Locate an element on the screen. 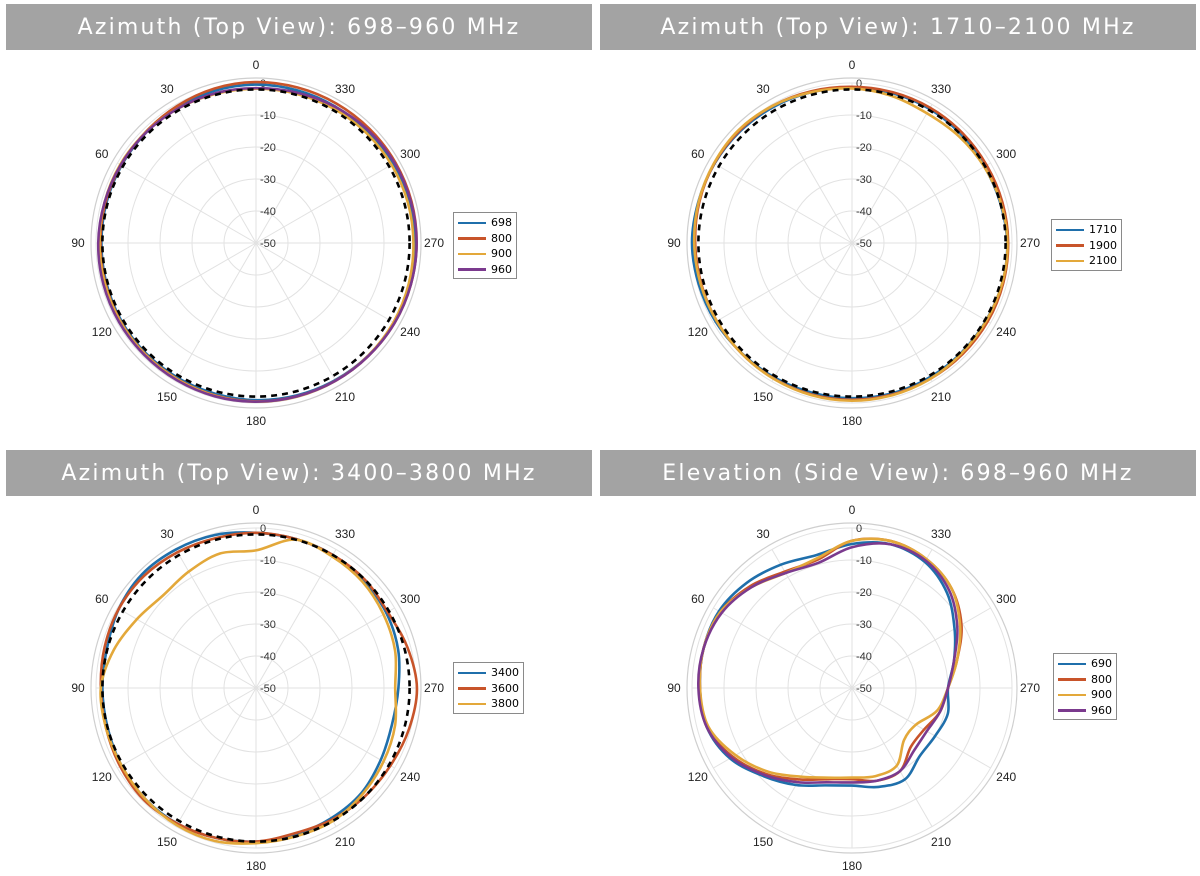 The width and height of the screenshot is (1200, 876). chart-title: Elevation (Side View): 698–960 MHz is located at coordinates (898, 473).